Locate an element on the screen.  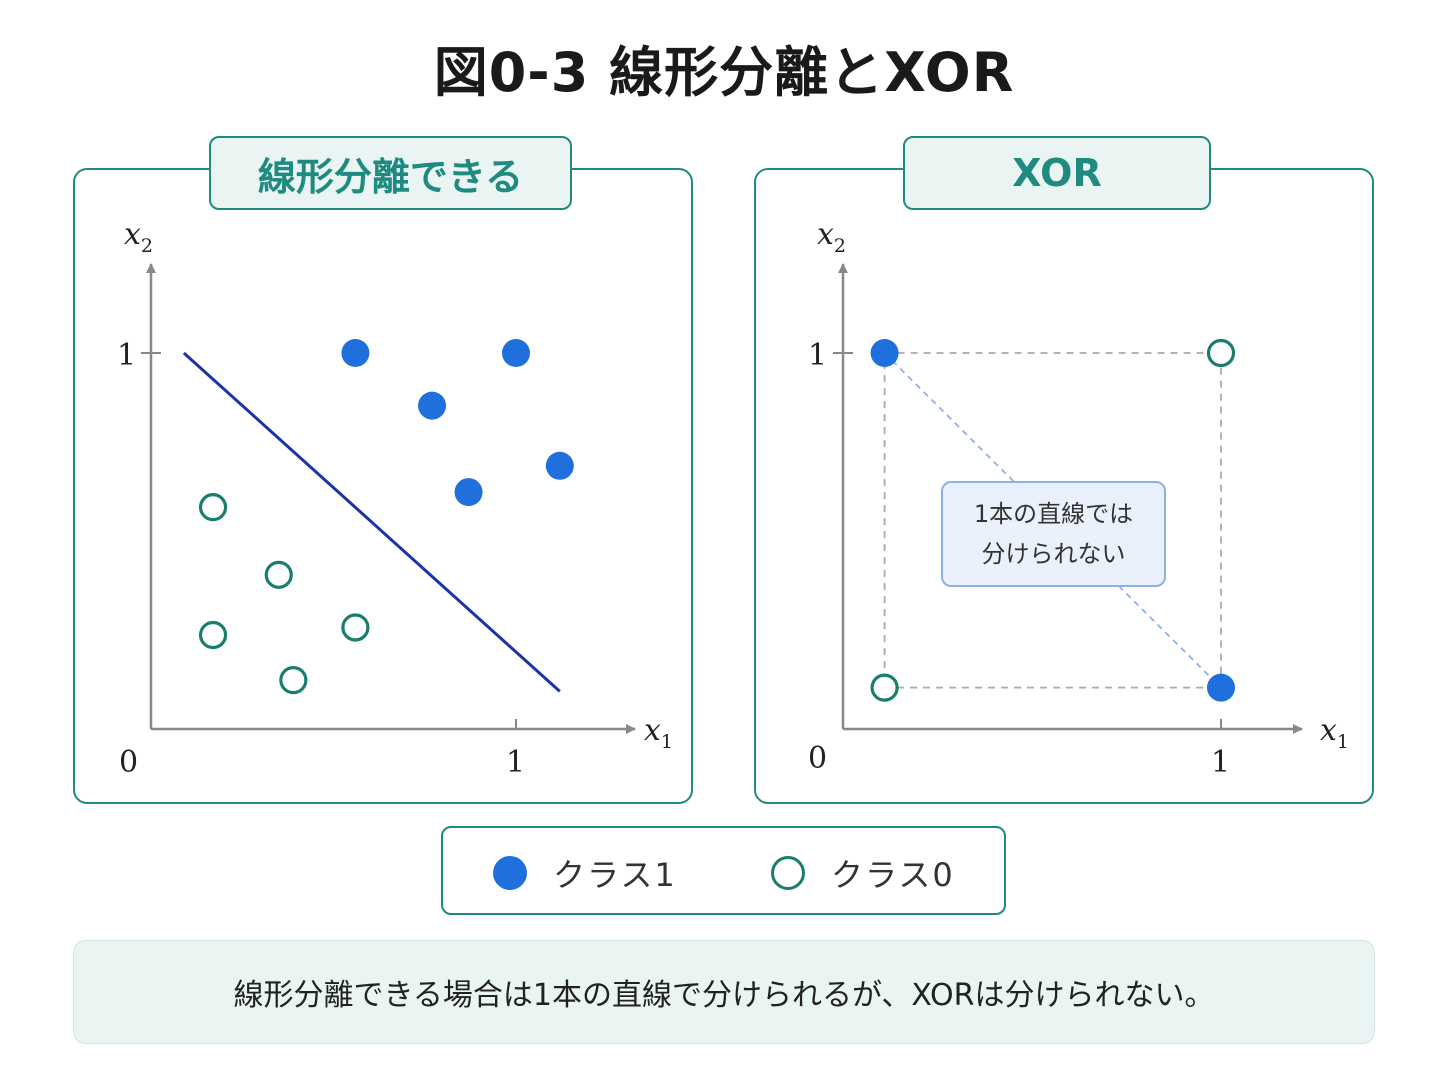
legend-label-class0: クラス0 is located at coordinates (893, 874).